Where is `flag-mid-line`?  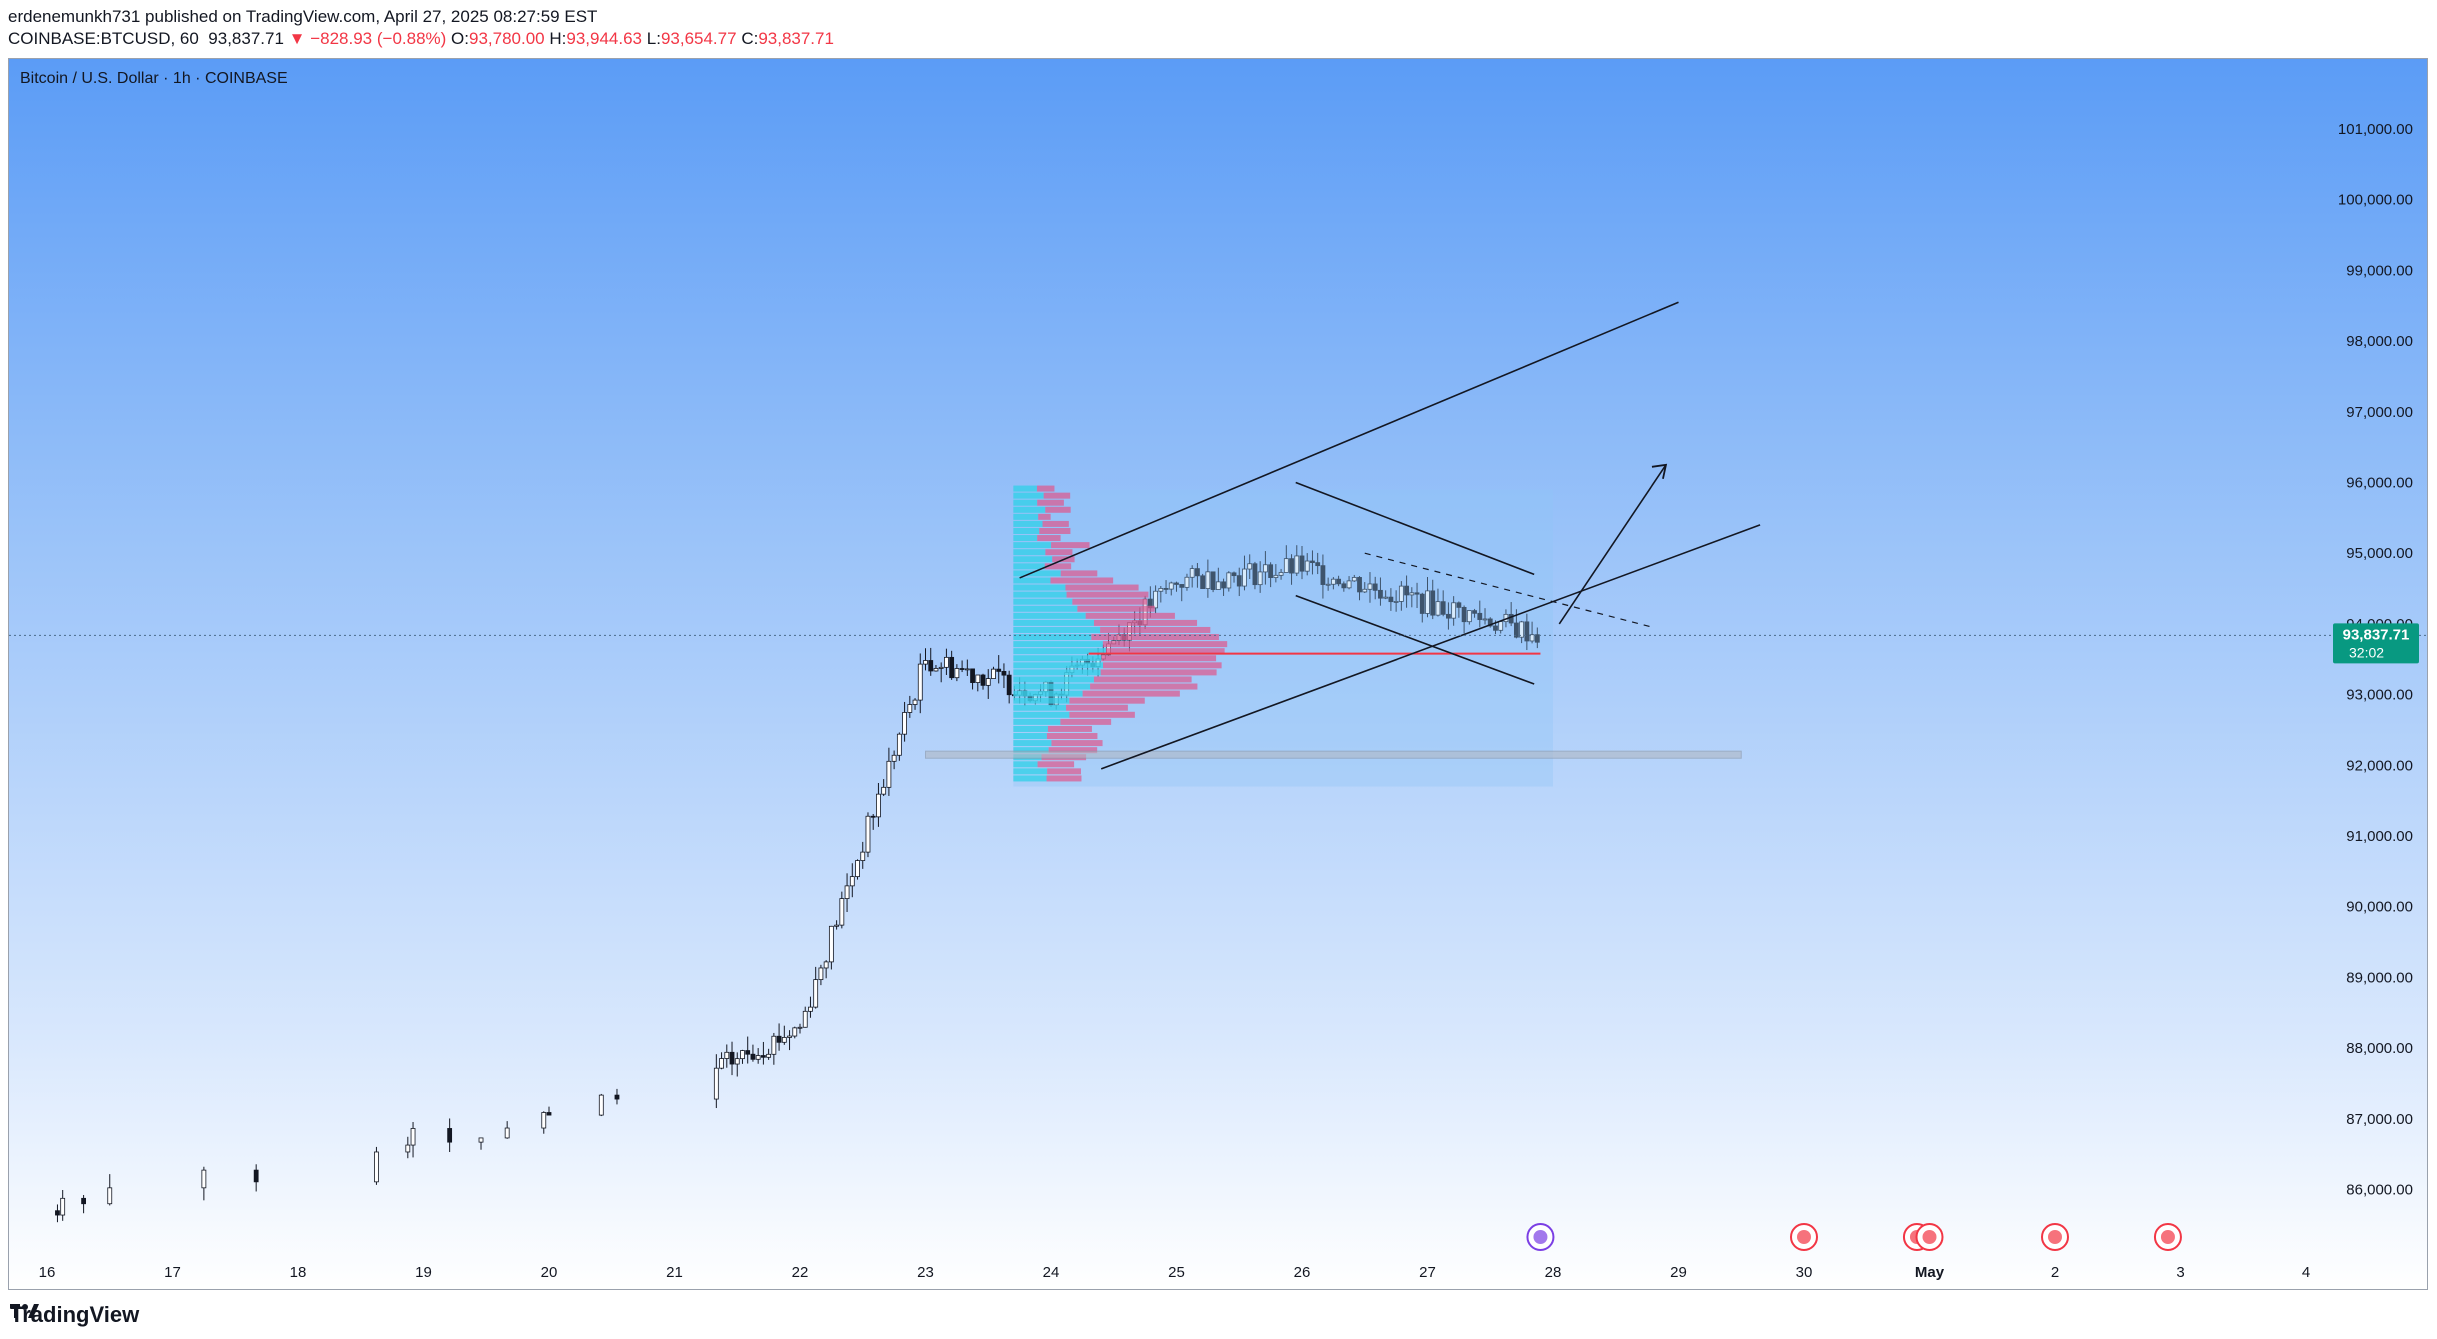 flag-mid-line is located at coordinates (1509, 590).